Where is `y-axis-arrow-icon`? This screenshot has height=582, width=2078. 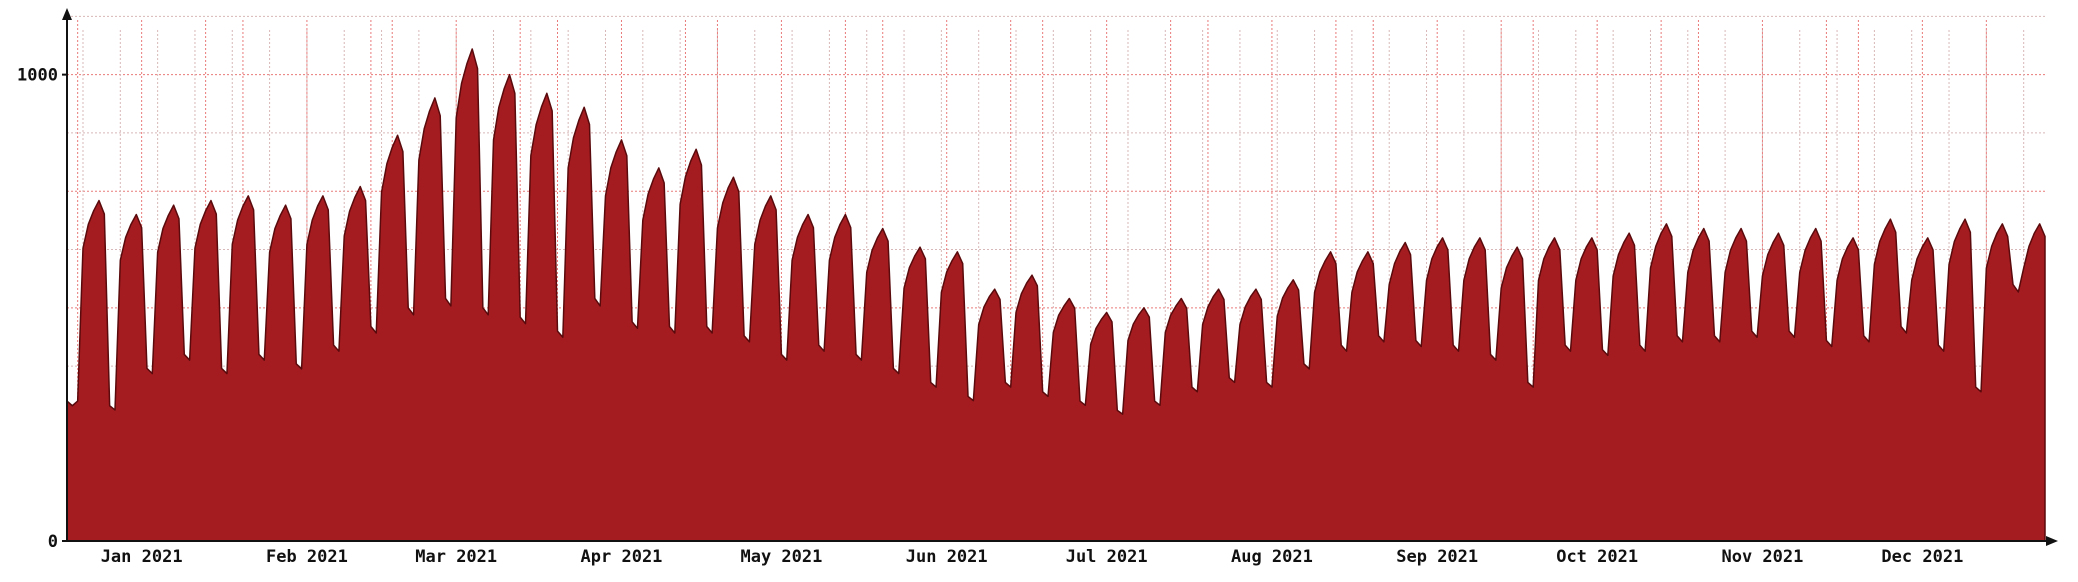
y-axis-arrow-icon is located at coordinates (67, 14).